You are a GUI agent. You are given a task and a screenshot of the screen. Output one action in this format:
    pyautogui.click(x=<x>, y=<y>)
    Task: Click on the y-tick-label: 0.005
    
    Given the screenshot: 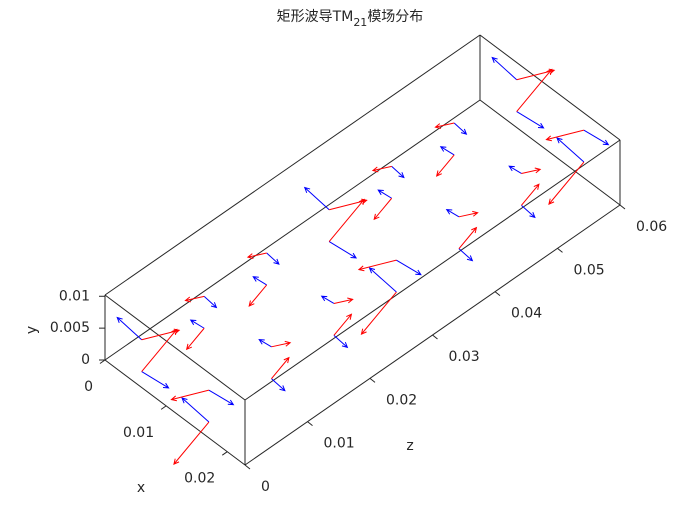 What is the action you would take?
    pyautogui.click(x=70, y=328)
    